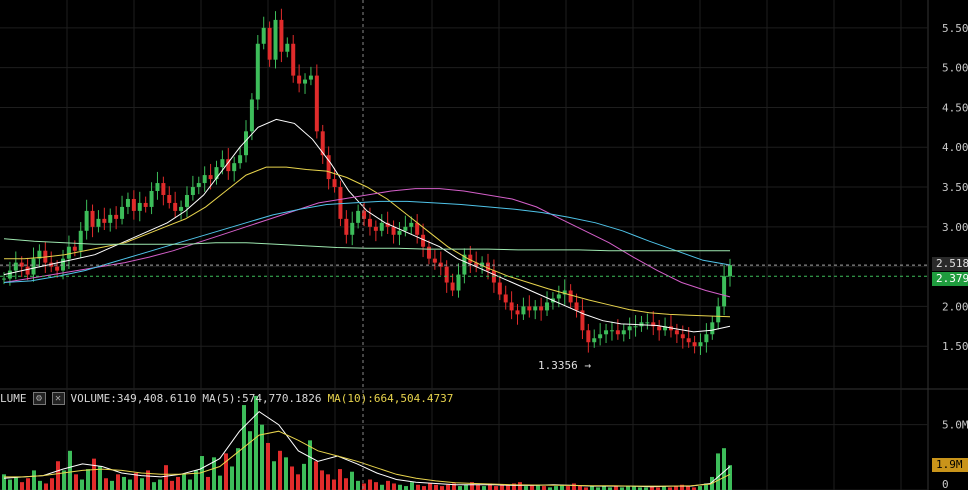 The image size is (968, 490). I want to click on price-tick-label: 3.500, so click(955, 187).